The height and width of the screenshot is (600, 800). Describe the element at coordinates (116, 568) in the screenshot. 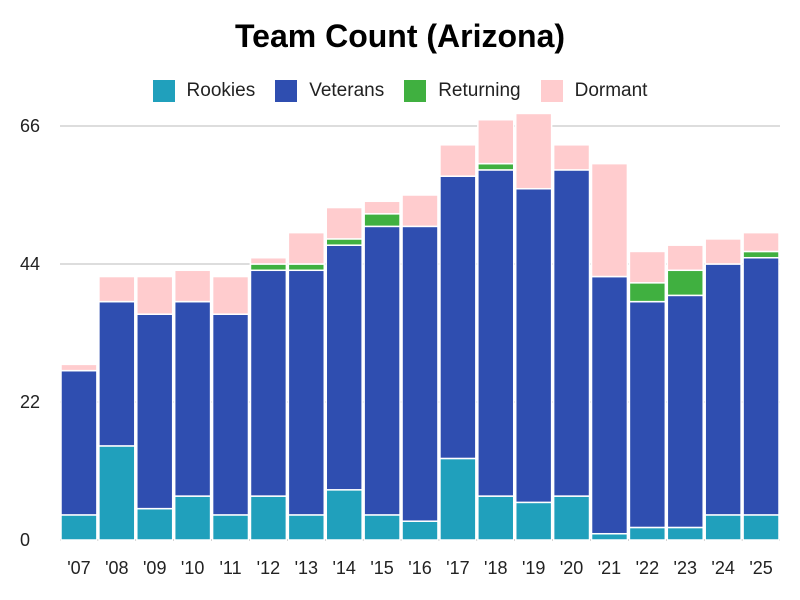

I see `x-tick-label: '08` at that location.